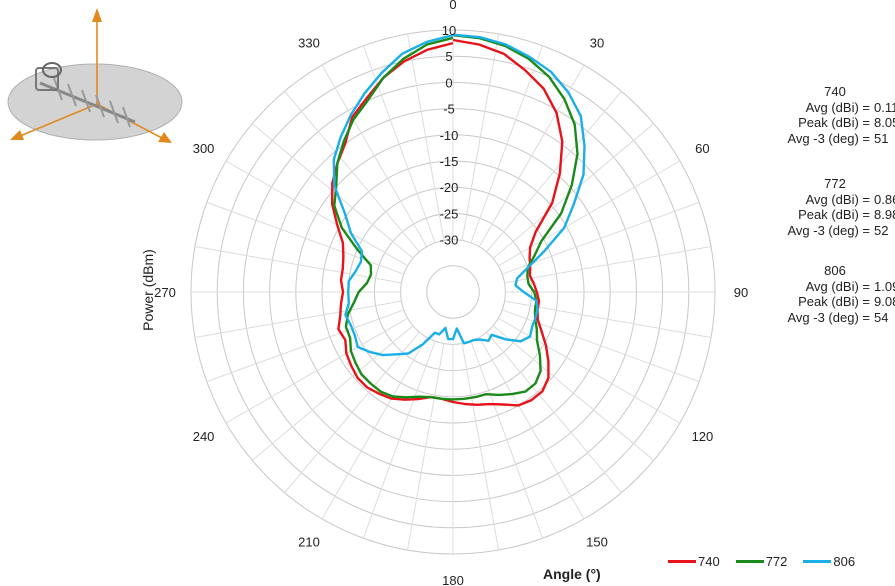  Describe the element at coordinates (449, 30) in the screenshot. I see `radial-tick-label: 10` at that location.